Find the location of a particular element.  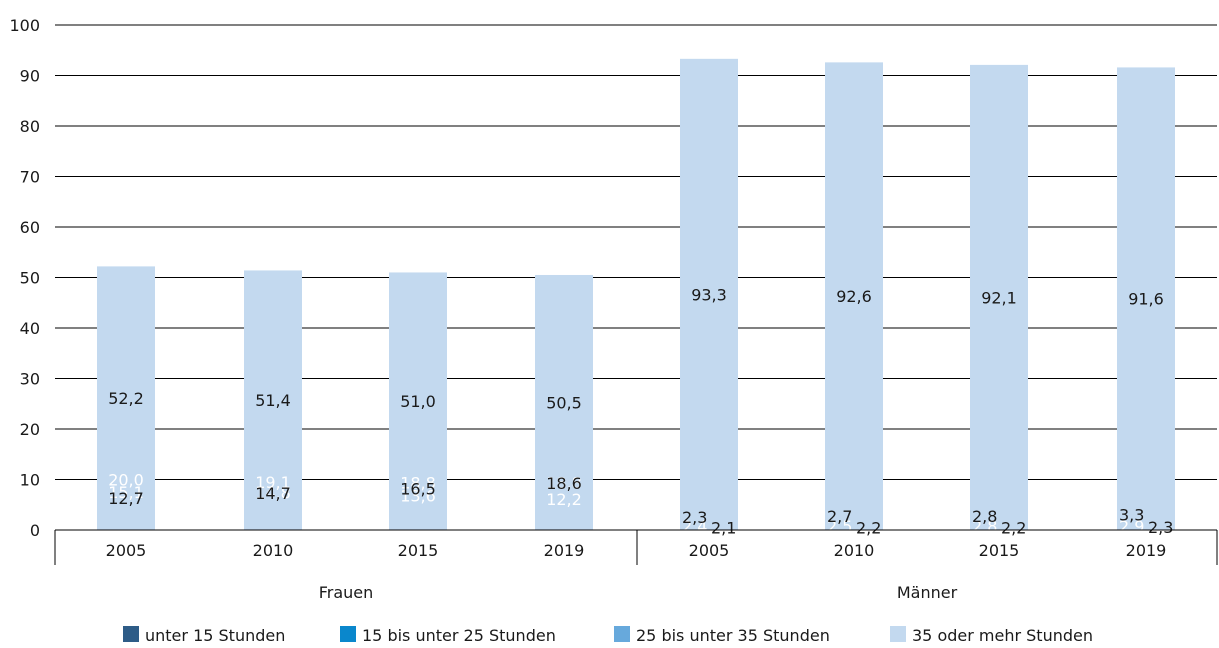

data-label: 18,6 is located at coordinates (564, 483).